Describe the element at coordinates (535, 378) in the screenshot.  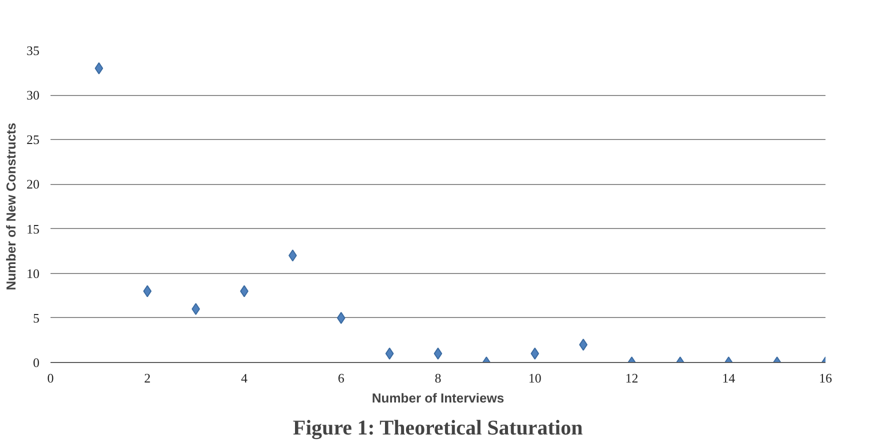
I see `x-tick-label: 10` at that location.